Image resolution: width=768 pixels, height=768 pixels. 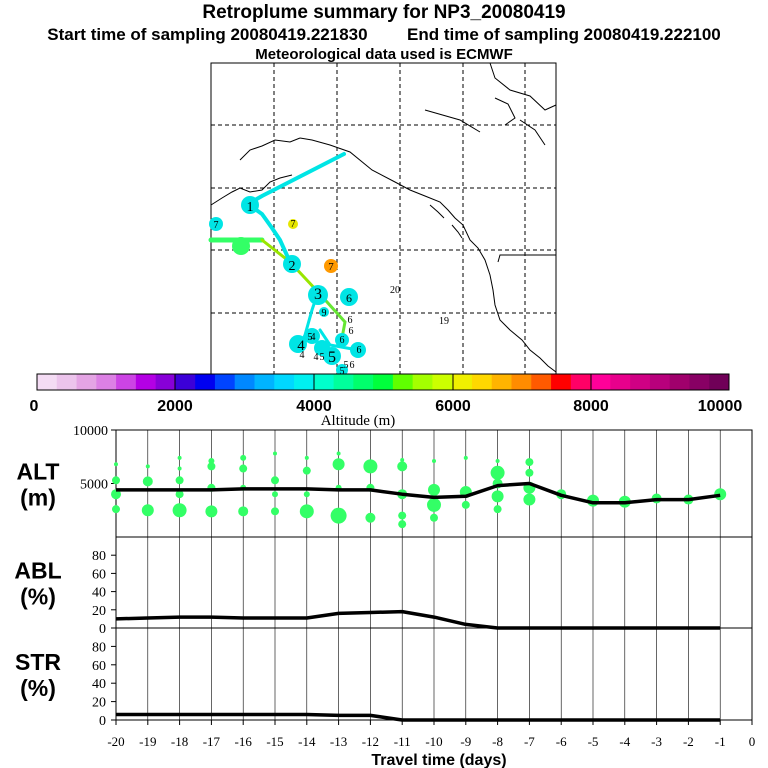 I want to click on abl-panel: 0 20 40 60 80 ABL(%), so click(x=383, y=586).